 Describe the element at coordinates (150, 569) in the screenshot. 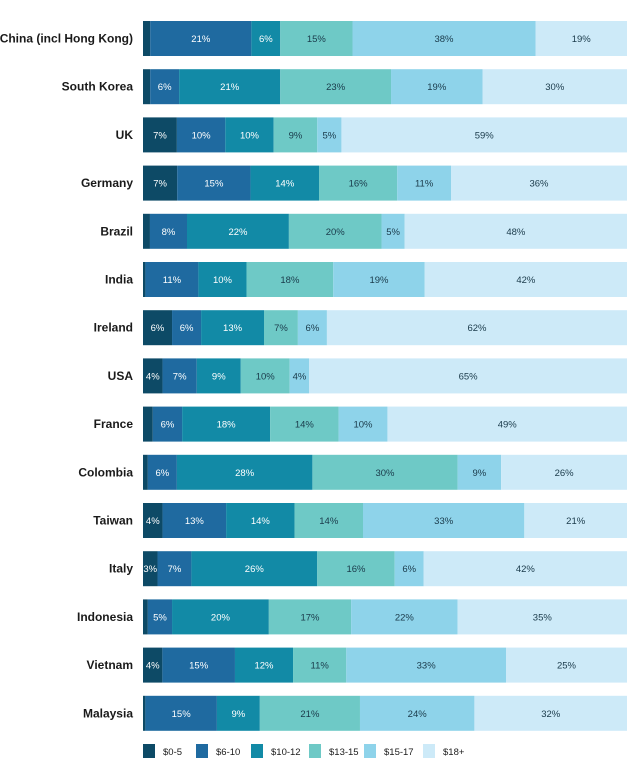

I see `data-label: 3%` at that location.